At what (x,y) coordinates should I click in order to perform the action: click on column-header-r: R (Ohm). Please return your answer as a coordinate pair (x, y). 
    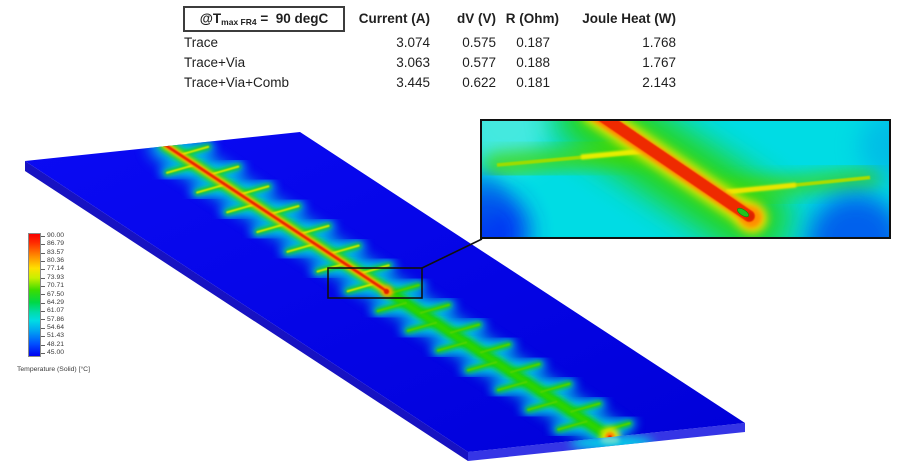
    Looking at the image, I should click on (532, 18).